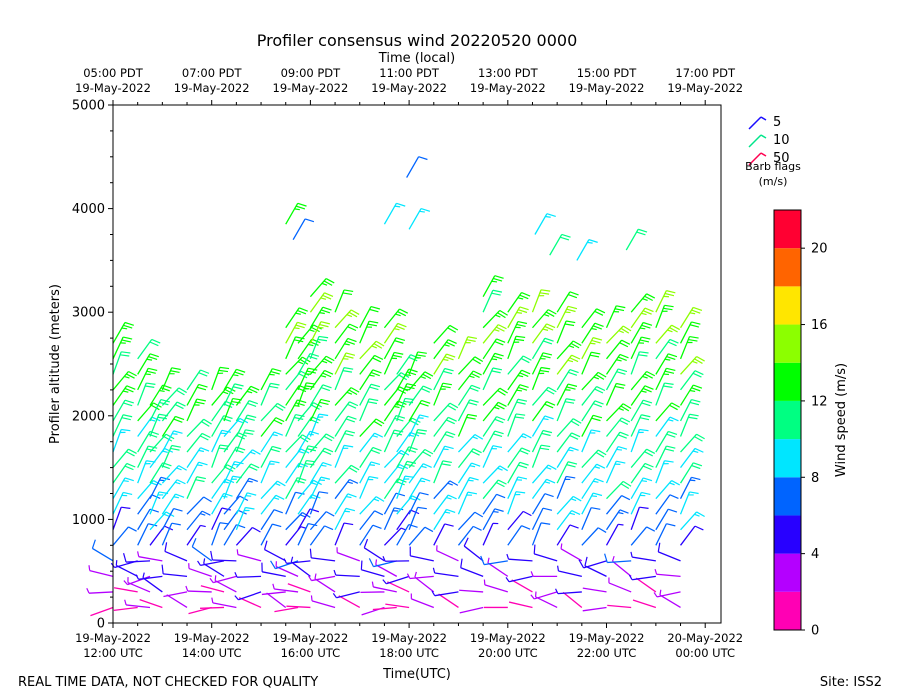  I want to click on barb-legend-item: 5, so click(764, 122).